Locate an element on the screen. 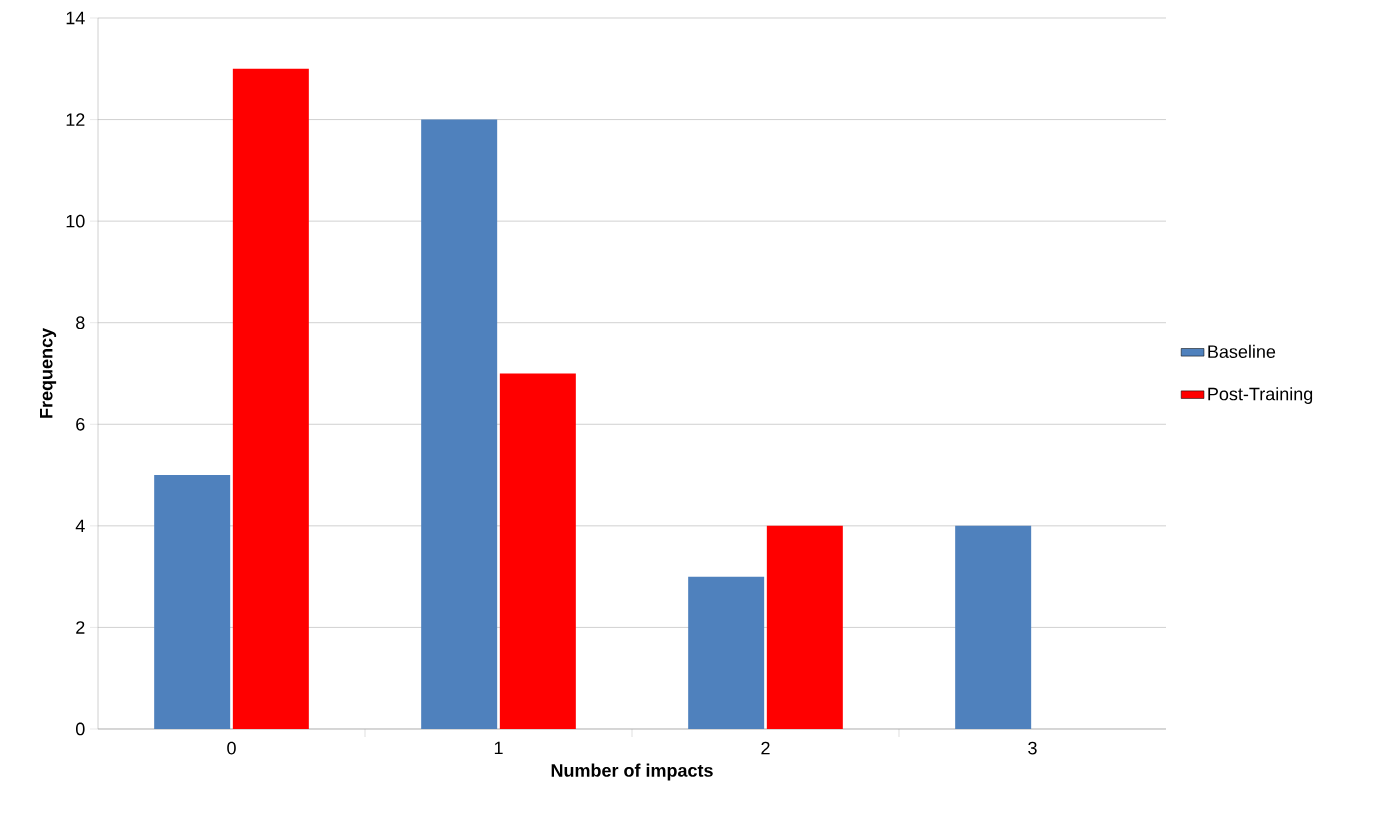 This screenshot has height=825, width=1393. y-tick-label: 8 is located at coordinates (80, 323).